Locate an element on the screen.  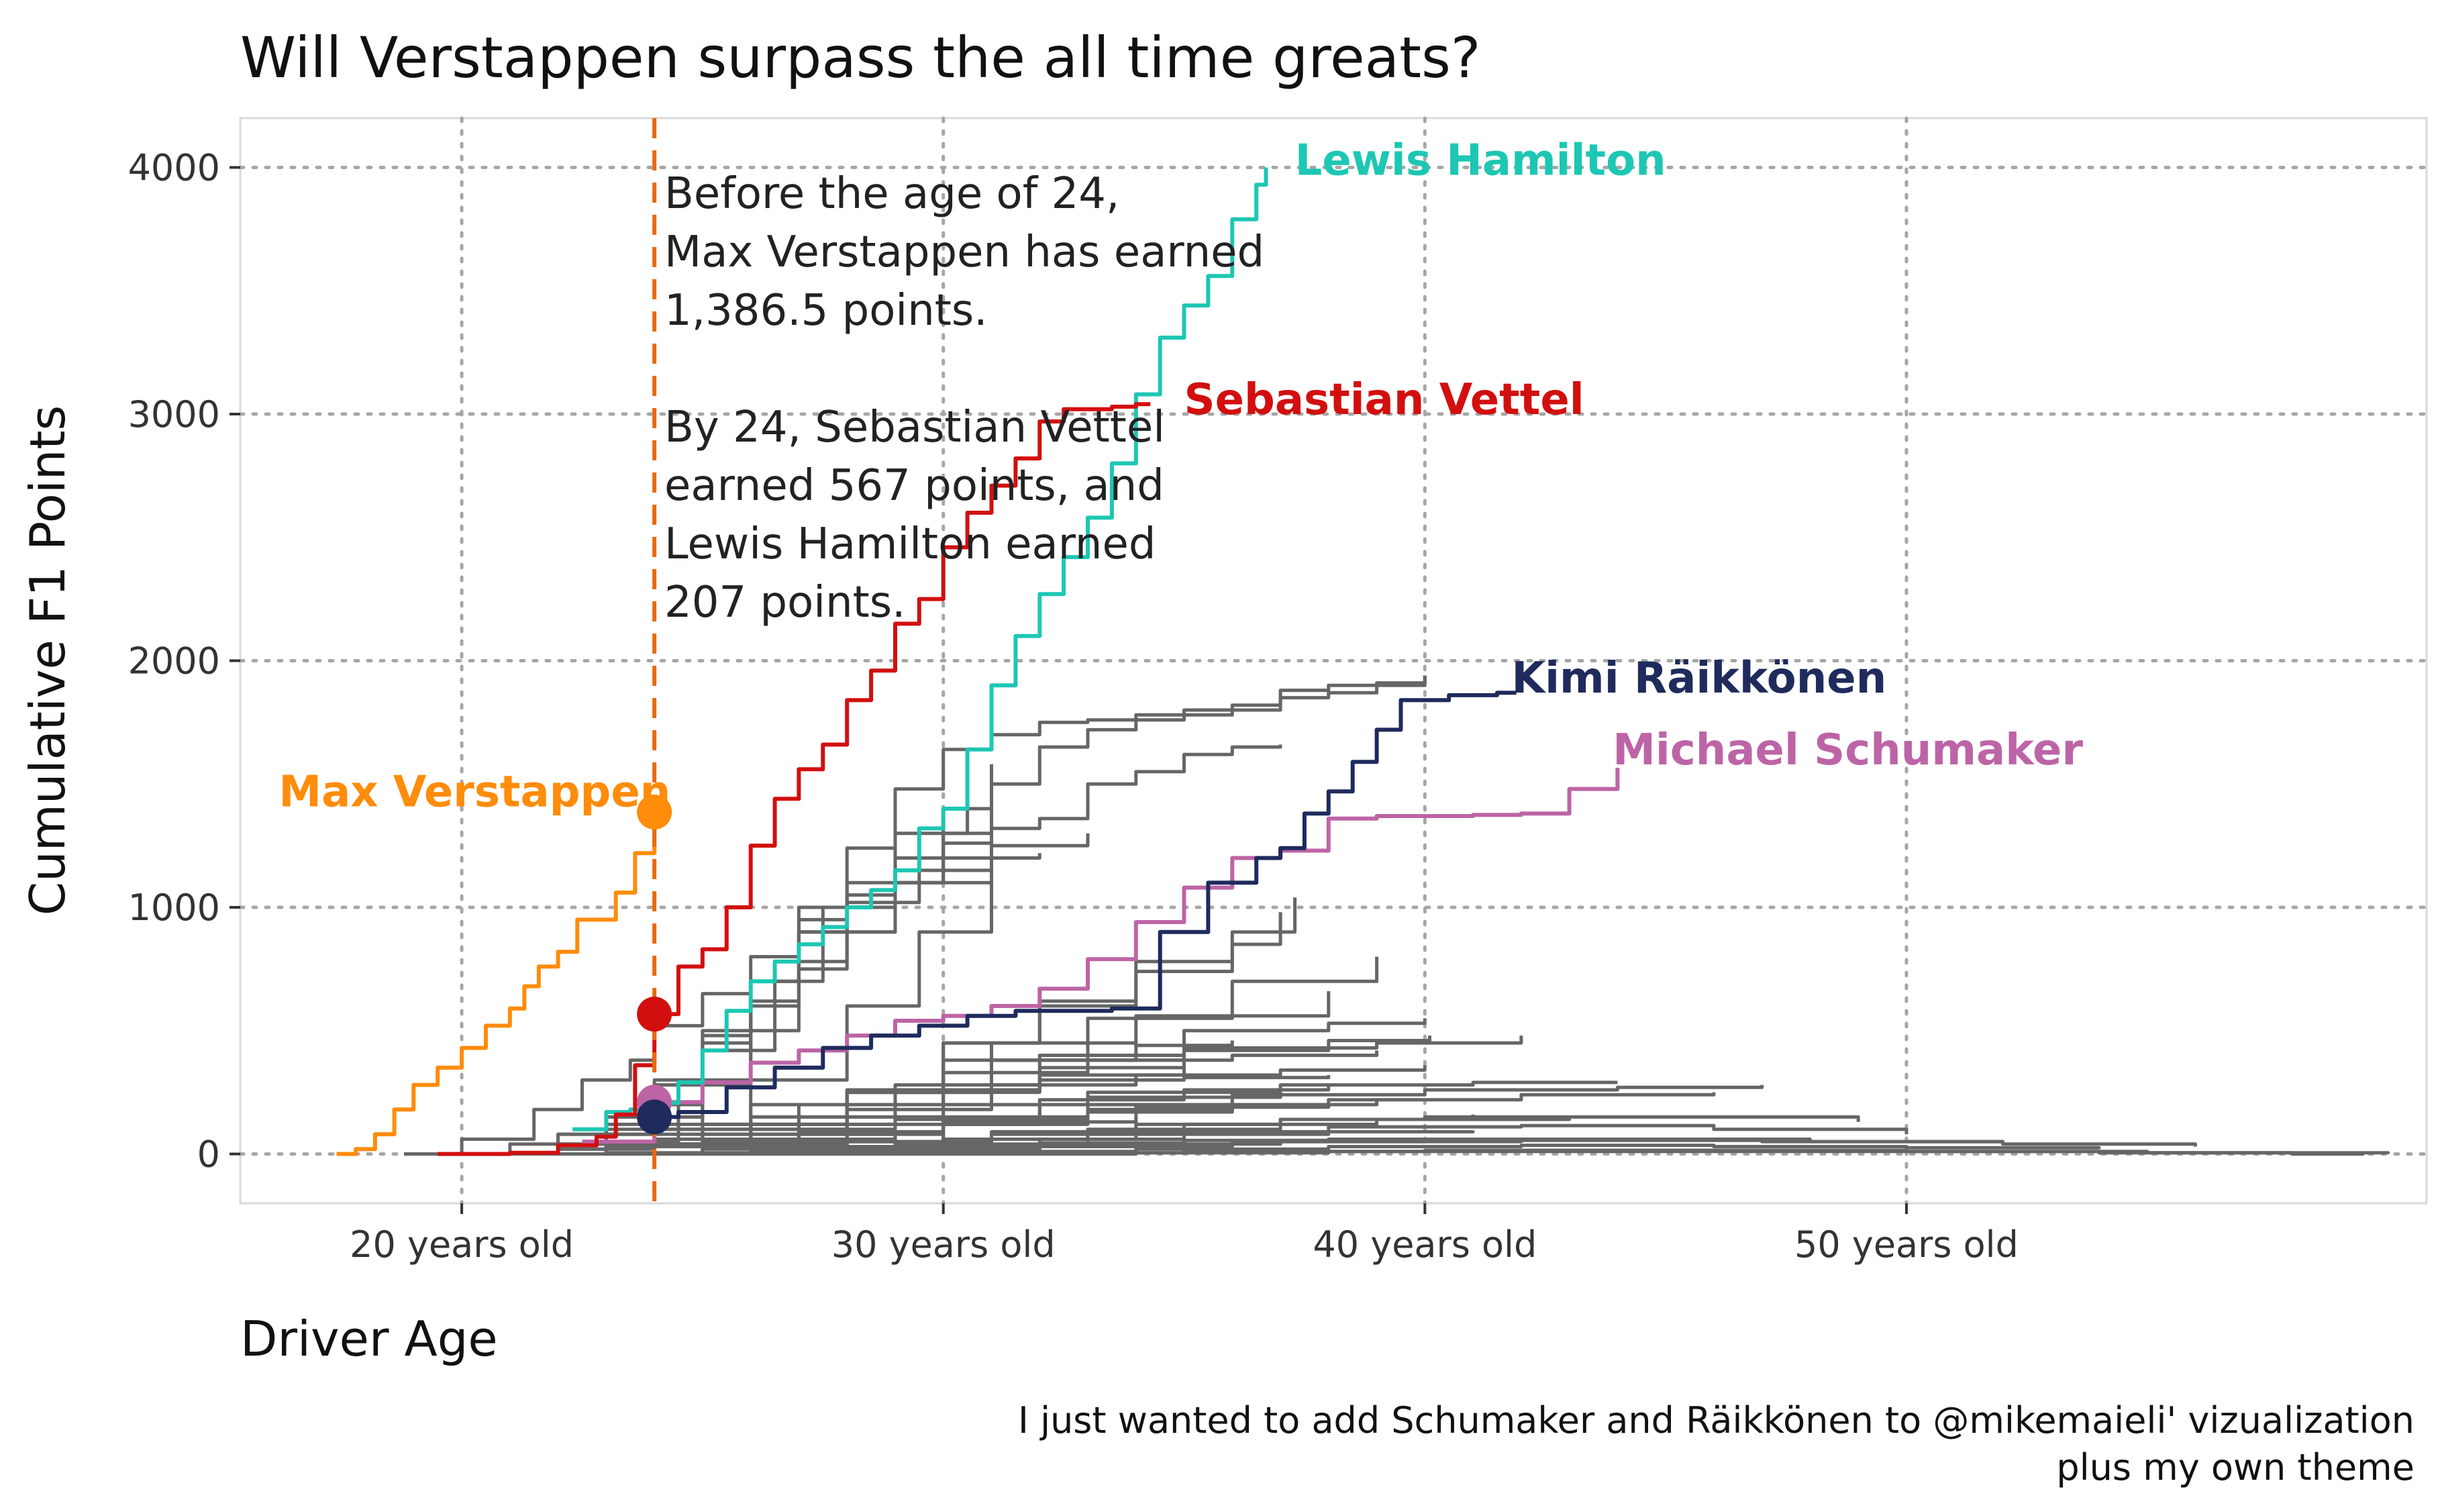
age-24-markers is located at coordinates (654, 964).